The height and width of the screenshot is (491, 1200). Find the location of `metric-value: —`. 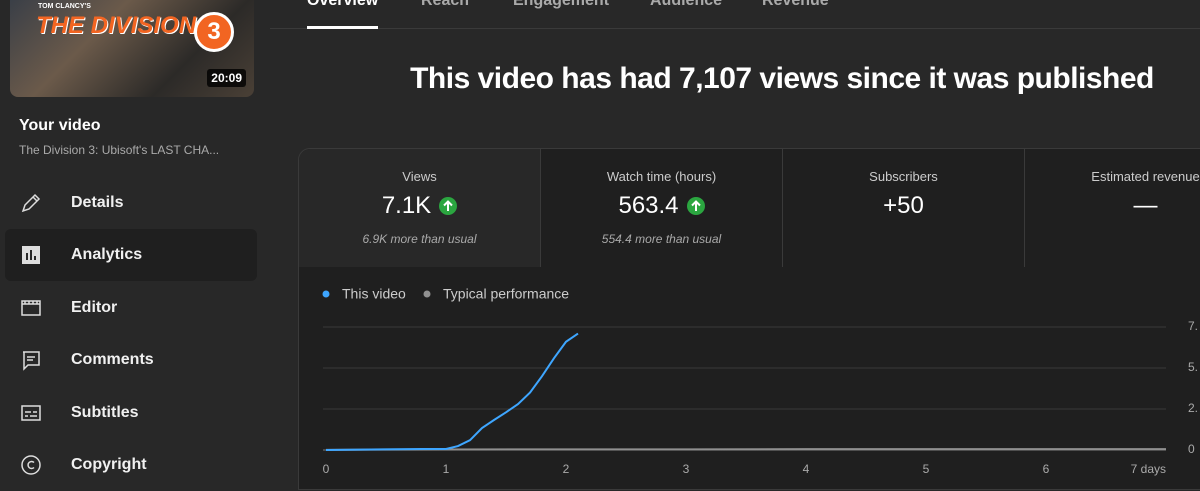

metric-value: — is located at coordinates (1145, 205).